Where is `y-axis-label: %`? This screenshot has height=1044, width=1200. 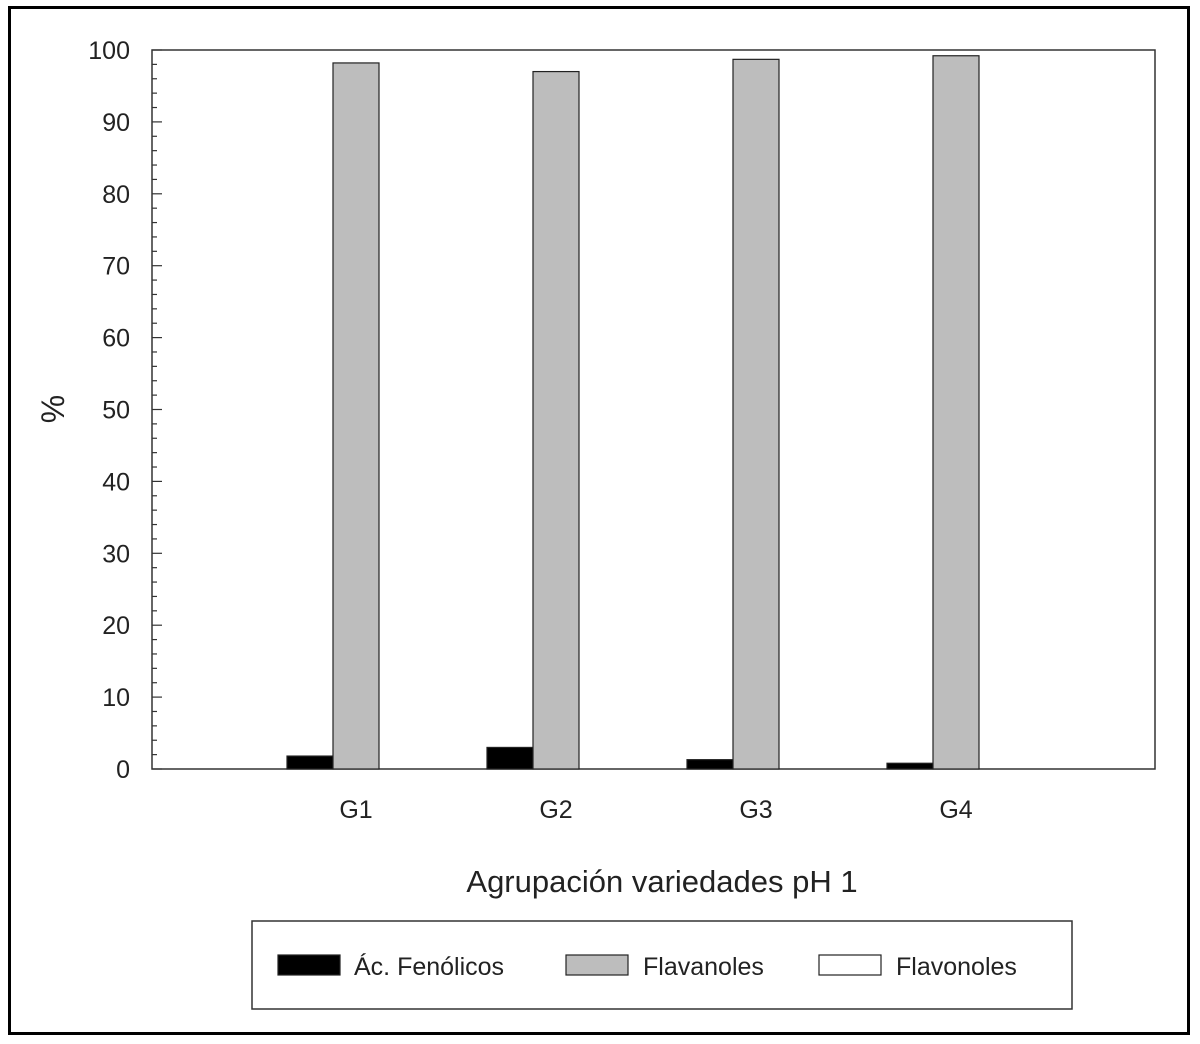 y-axis-label: % is located at coordinates (53, 409).